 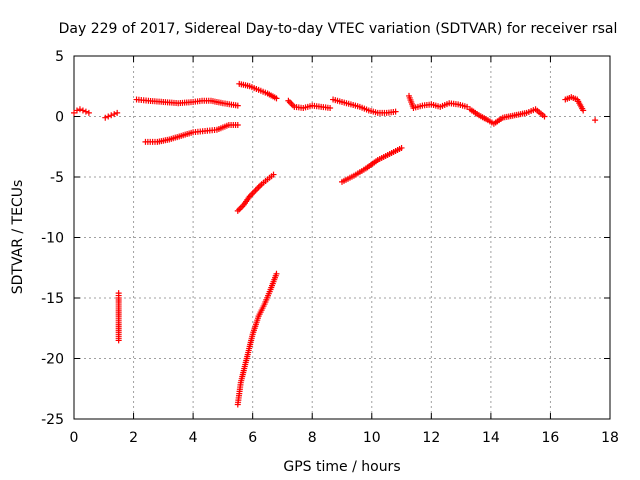 What do you see at coordinates (551, 438) in the screenshot?
I see `x-tick-label: 16` at bounding box center [551, 438].